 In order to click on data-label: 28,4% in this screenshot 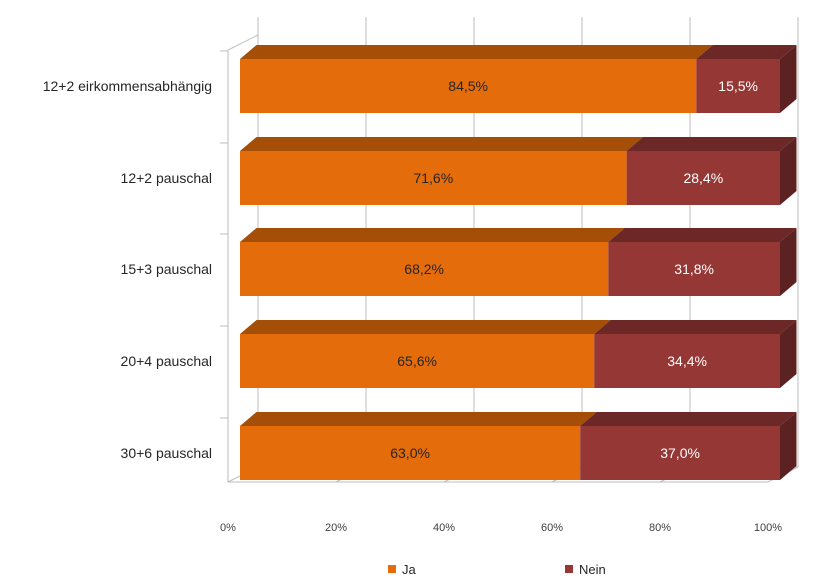, I will do `click(703, 178)`.